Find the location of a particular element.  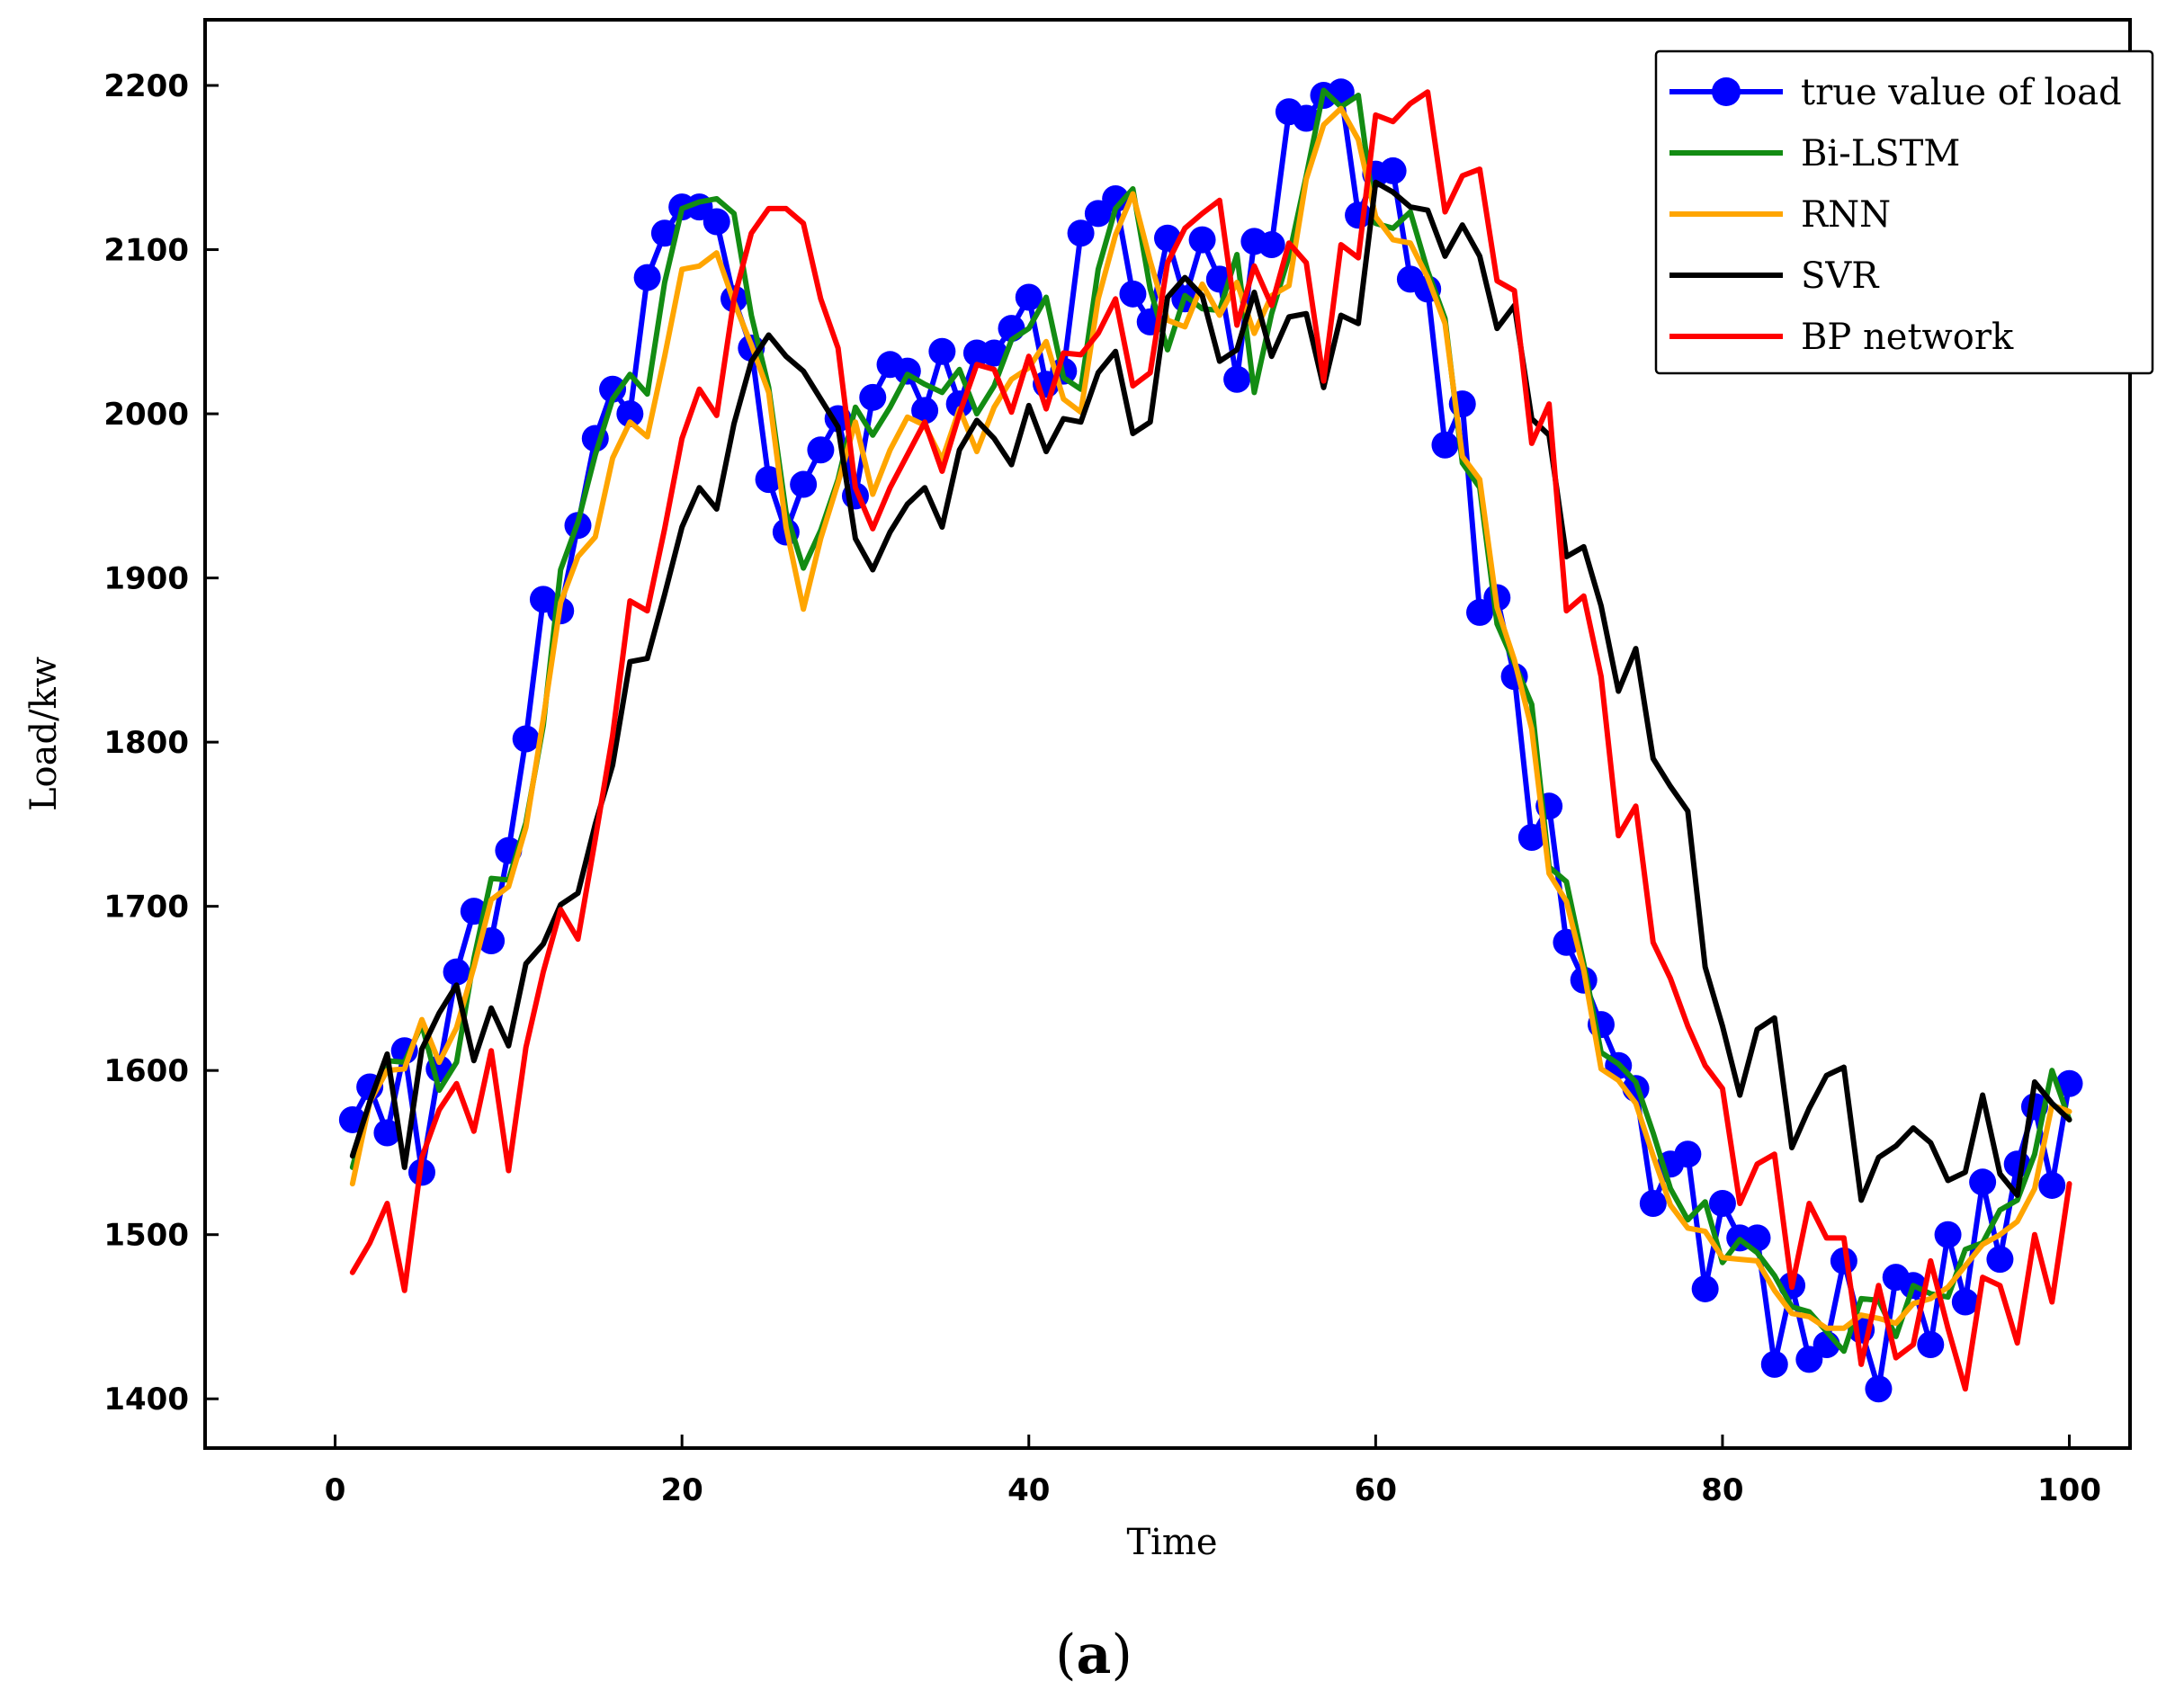

legend-box is located at coordinates (1904, 212).